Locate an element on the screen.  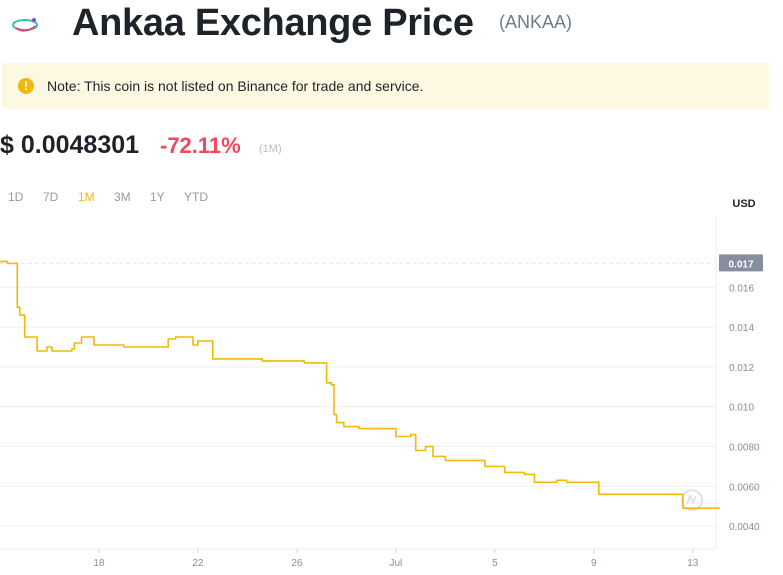
x-tick-label: Jul is located at coordinates (395, 563).